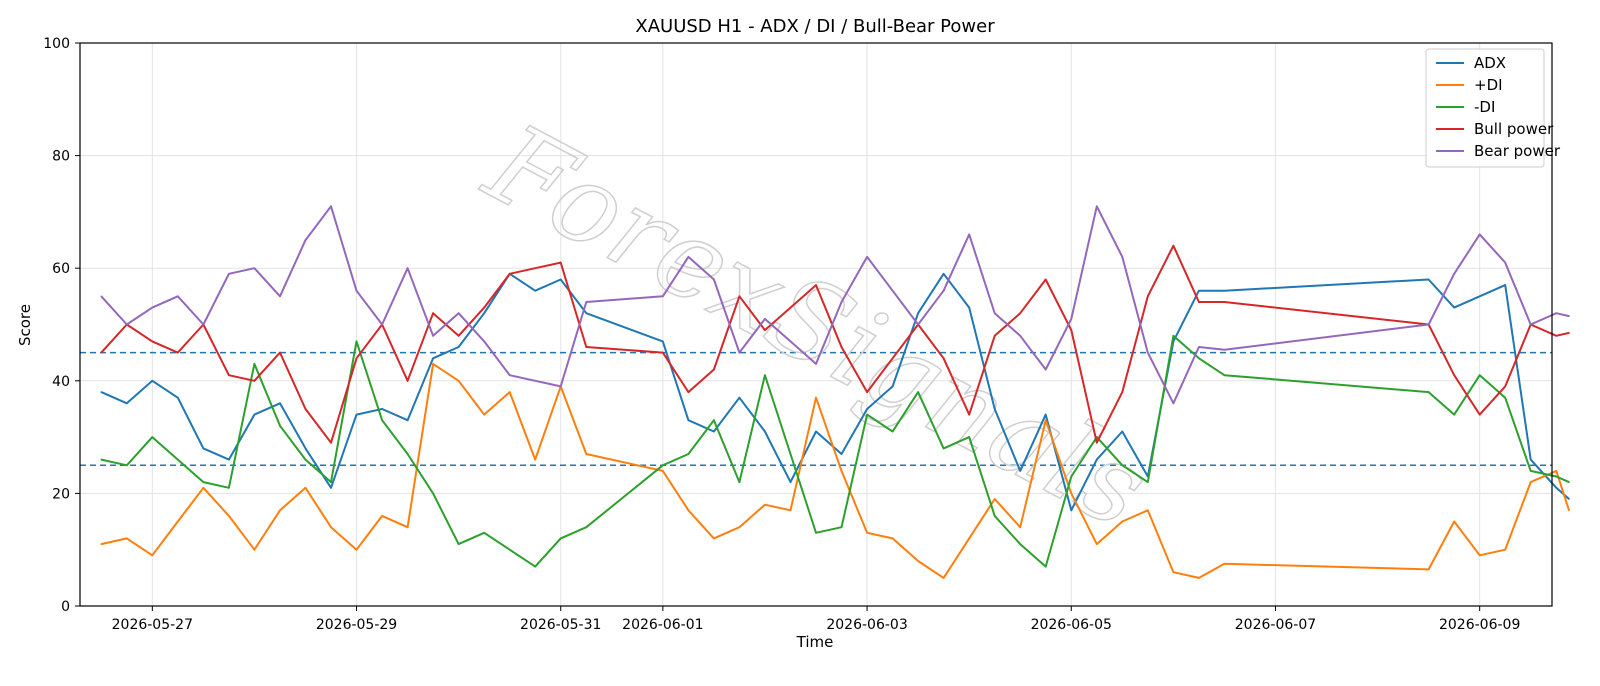  Describe the element at coordinates (25, 325) in the screenshot. I see `y-axis-title: Score` at that location.